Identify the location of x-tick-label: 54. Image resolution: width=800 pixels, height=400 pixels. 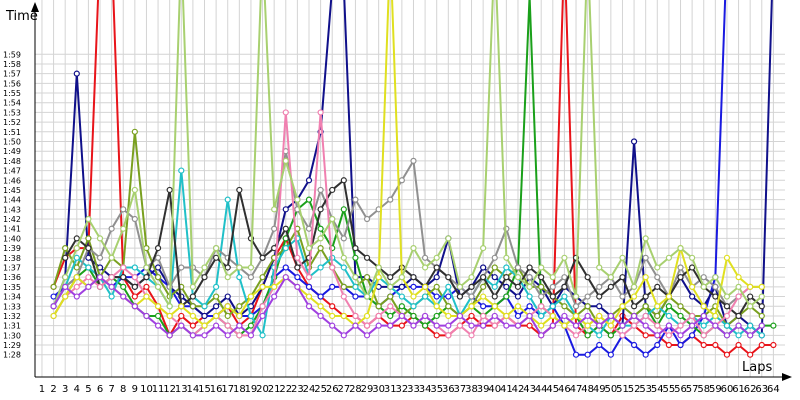
(657, 389).